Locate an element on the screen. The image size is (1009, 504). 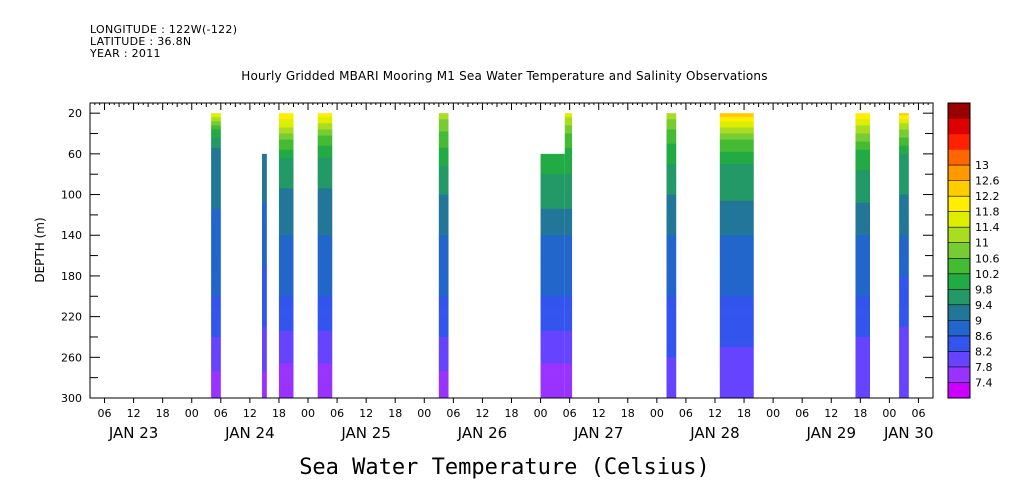
colorbar-swatch is located at coordinates (959, 266).